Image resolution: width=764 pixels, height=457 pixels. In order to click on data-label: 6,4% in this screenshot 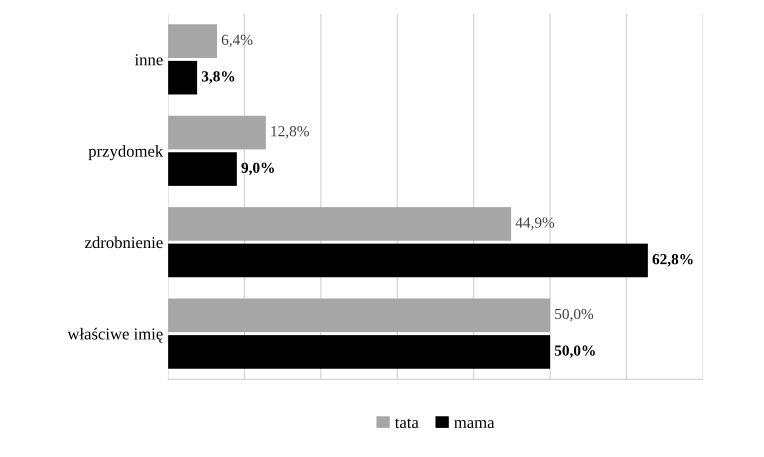, I will do `click(237, 41)`.